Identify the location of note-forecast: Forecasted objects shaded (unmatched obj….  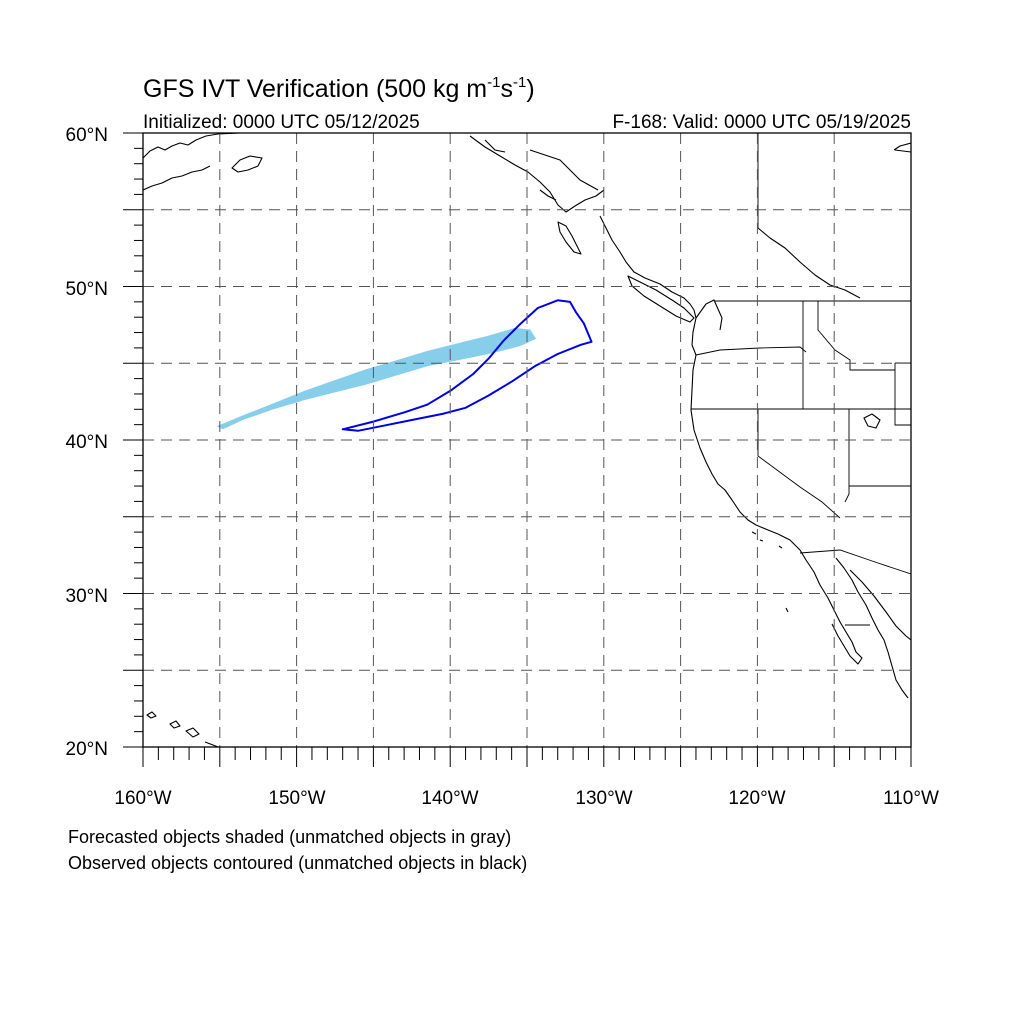
(289, 837).